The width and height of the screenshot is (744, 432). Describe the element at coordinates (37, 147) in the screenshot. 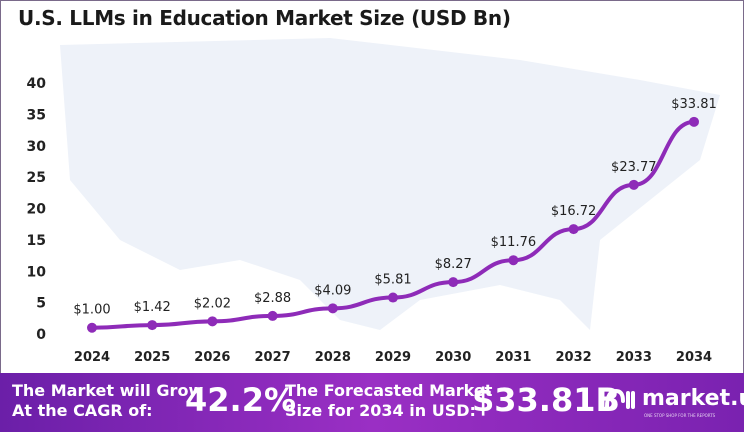

I see `y-tick-label: 30` at that location.